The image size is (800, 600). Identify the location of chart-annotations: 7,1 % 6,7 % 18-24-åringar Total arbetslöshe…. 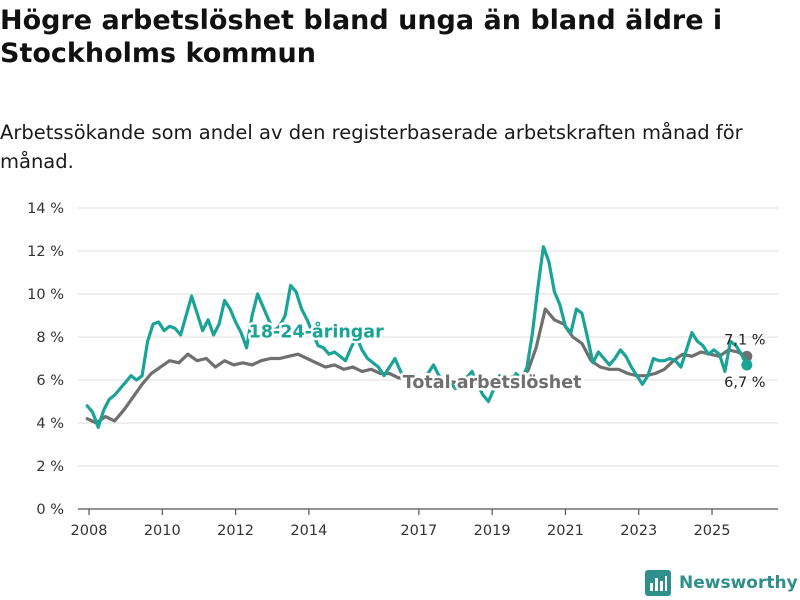
(505, 357).